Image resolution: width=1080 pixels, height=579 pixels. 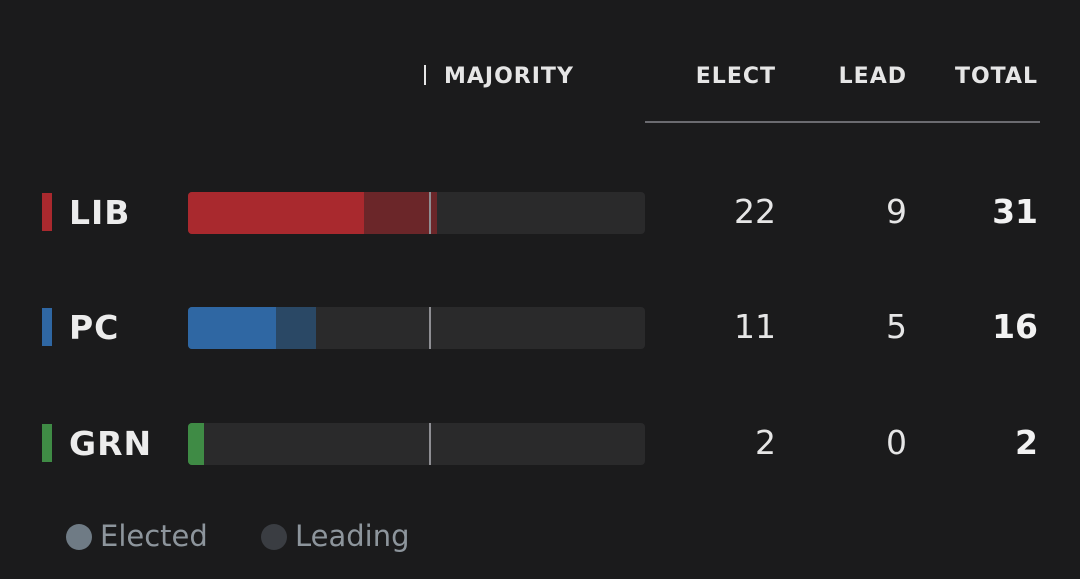 What do you see at coordinates (100, 212) in the screenshot?
I see `party-name: LIB` at bounding box center [100, 212].